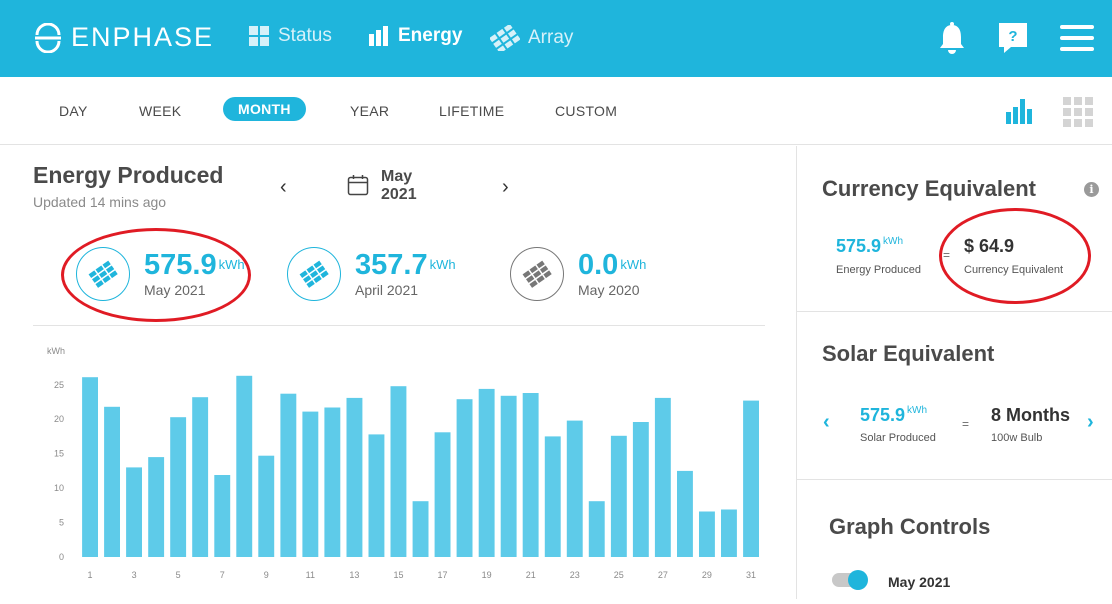 Image resolution: width=1112 pixels, height=604 pixels. I want to click on red-annotation-circle, so click(1015, 256).